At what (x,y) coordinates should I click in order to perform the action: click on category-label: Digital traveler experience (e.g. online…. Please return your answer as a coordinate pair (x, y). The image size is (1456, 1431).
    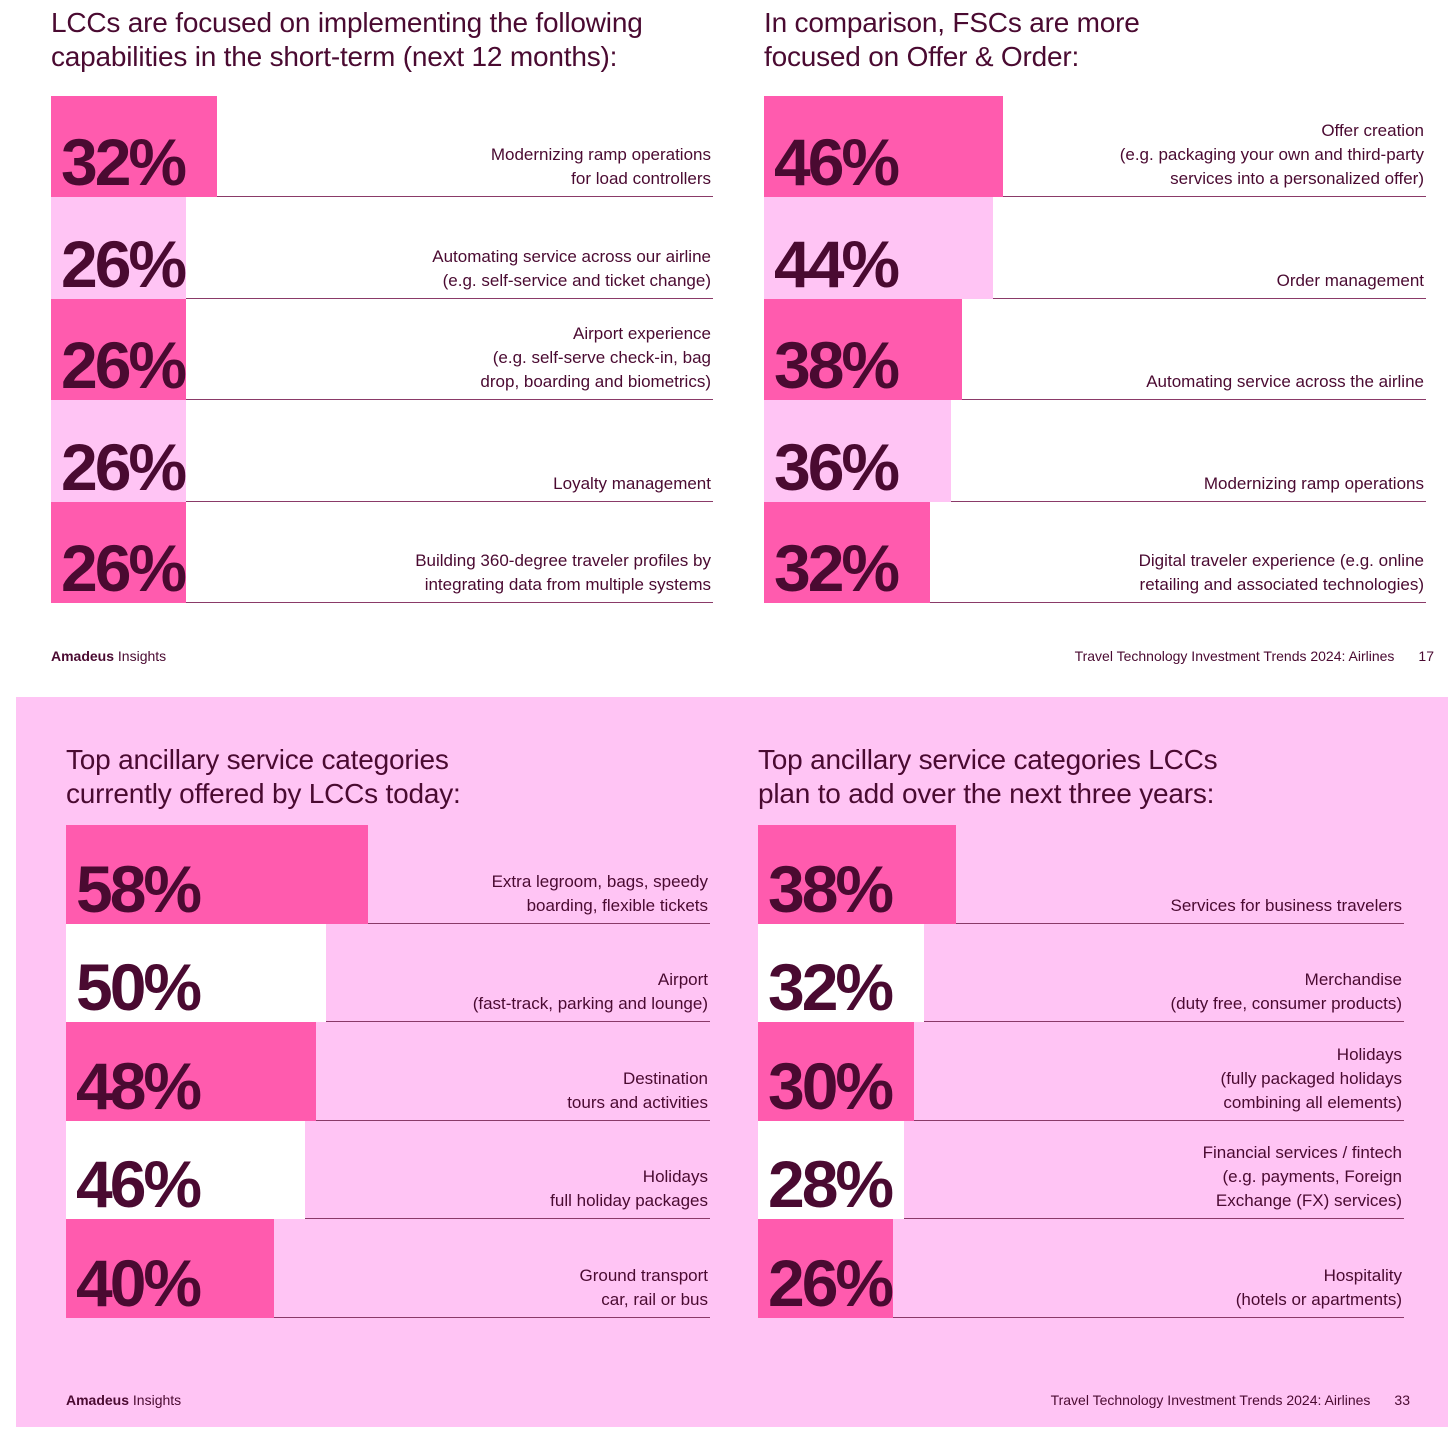
    Looking at the image, I should click on (1281, 572).